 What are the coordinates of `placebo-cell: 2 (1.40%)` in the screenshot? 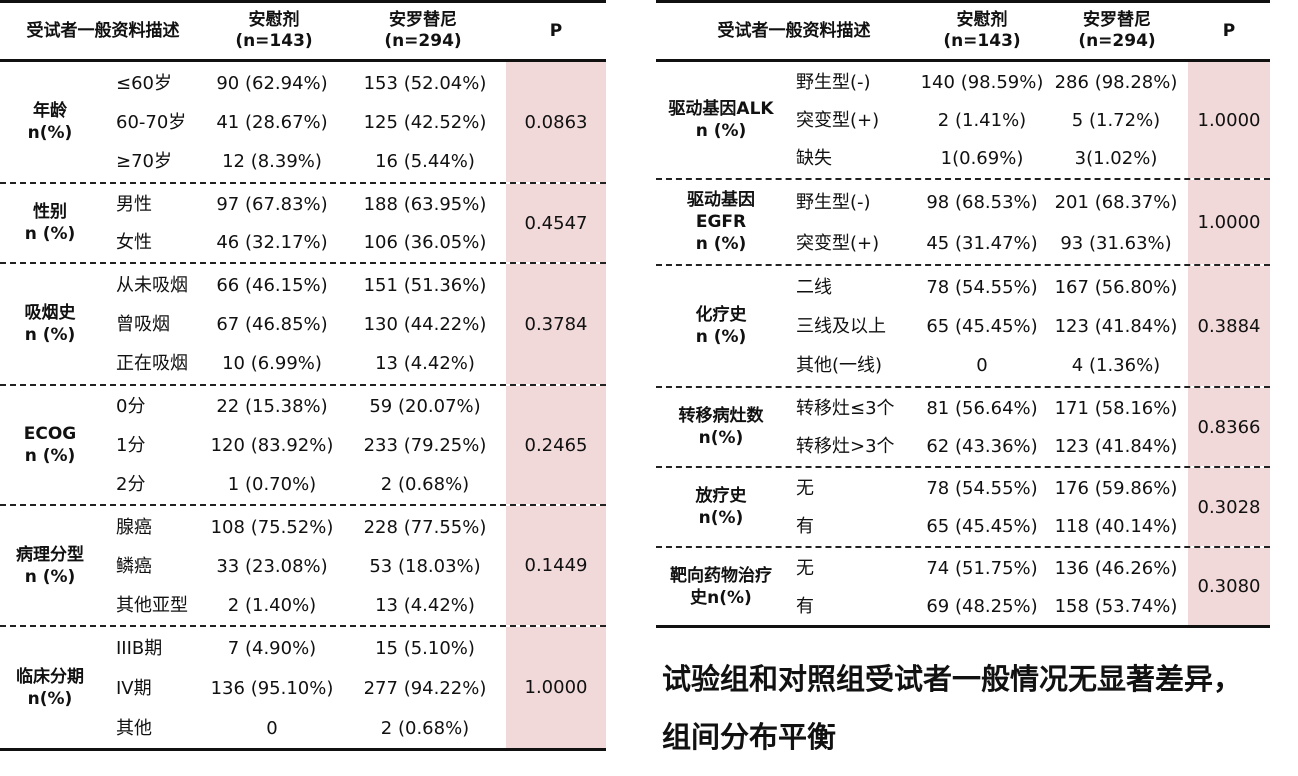 It's located at (272, 605).